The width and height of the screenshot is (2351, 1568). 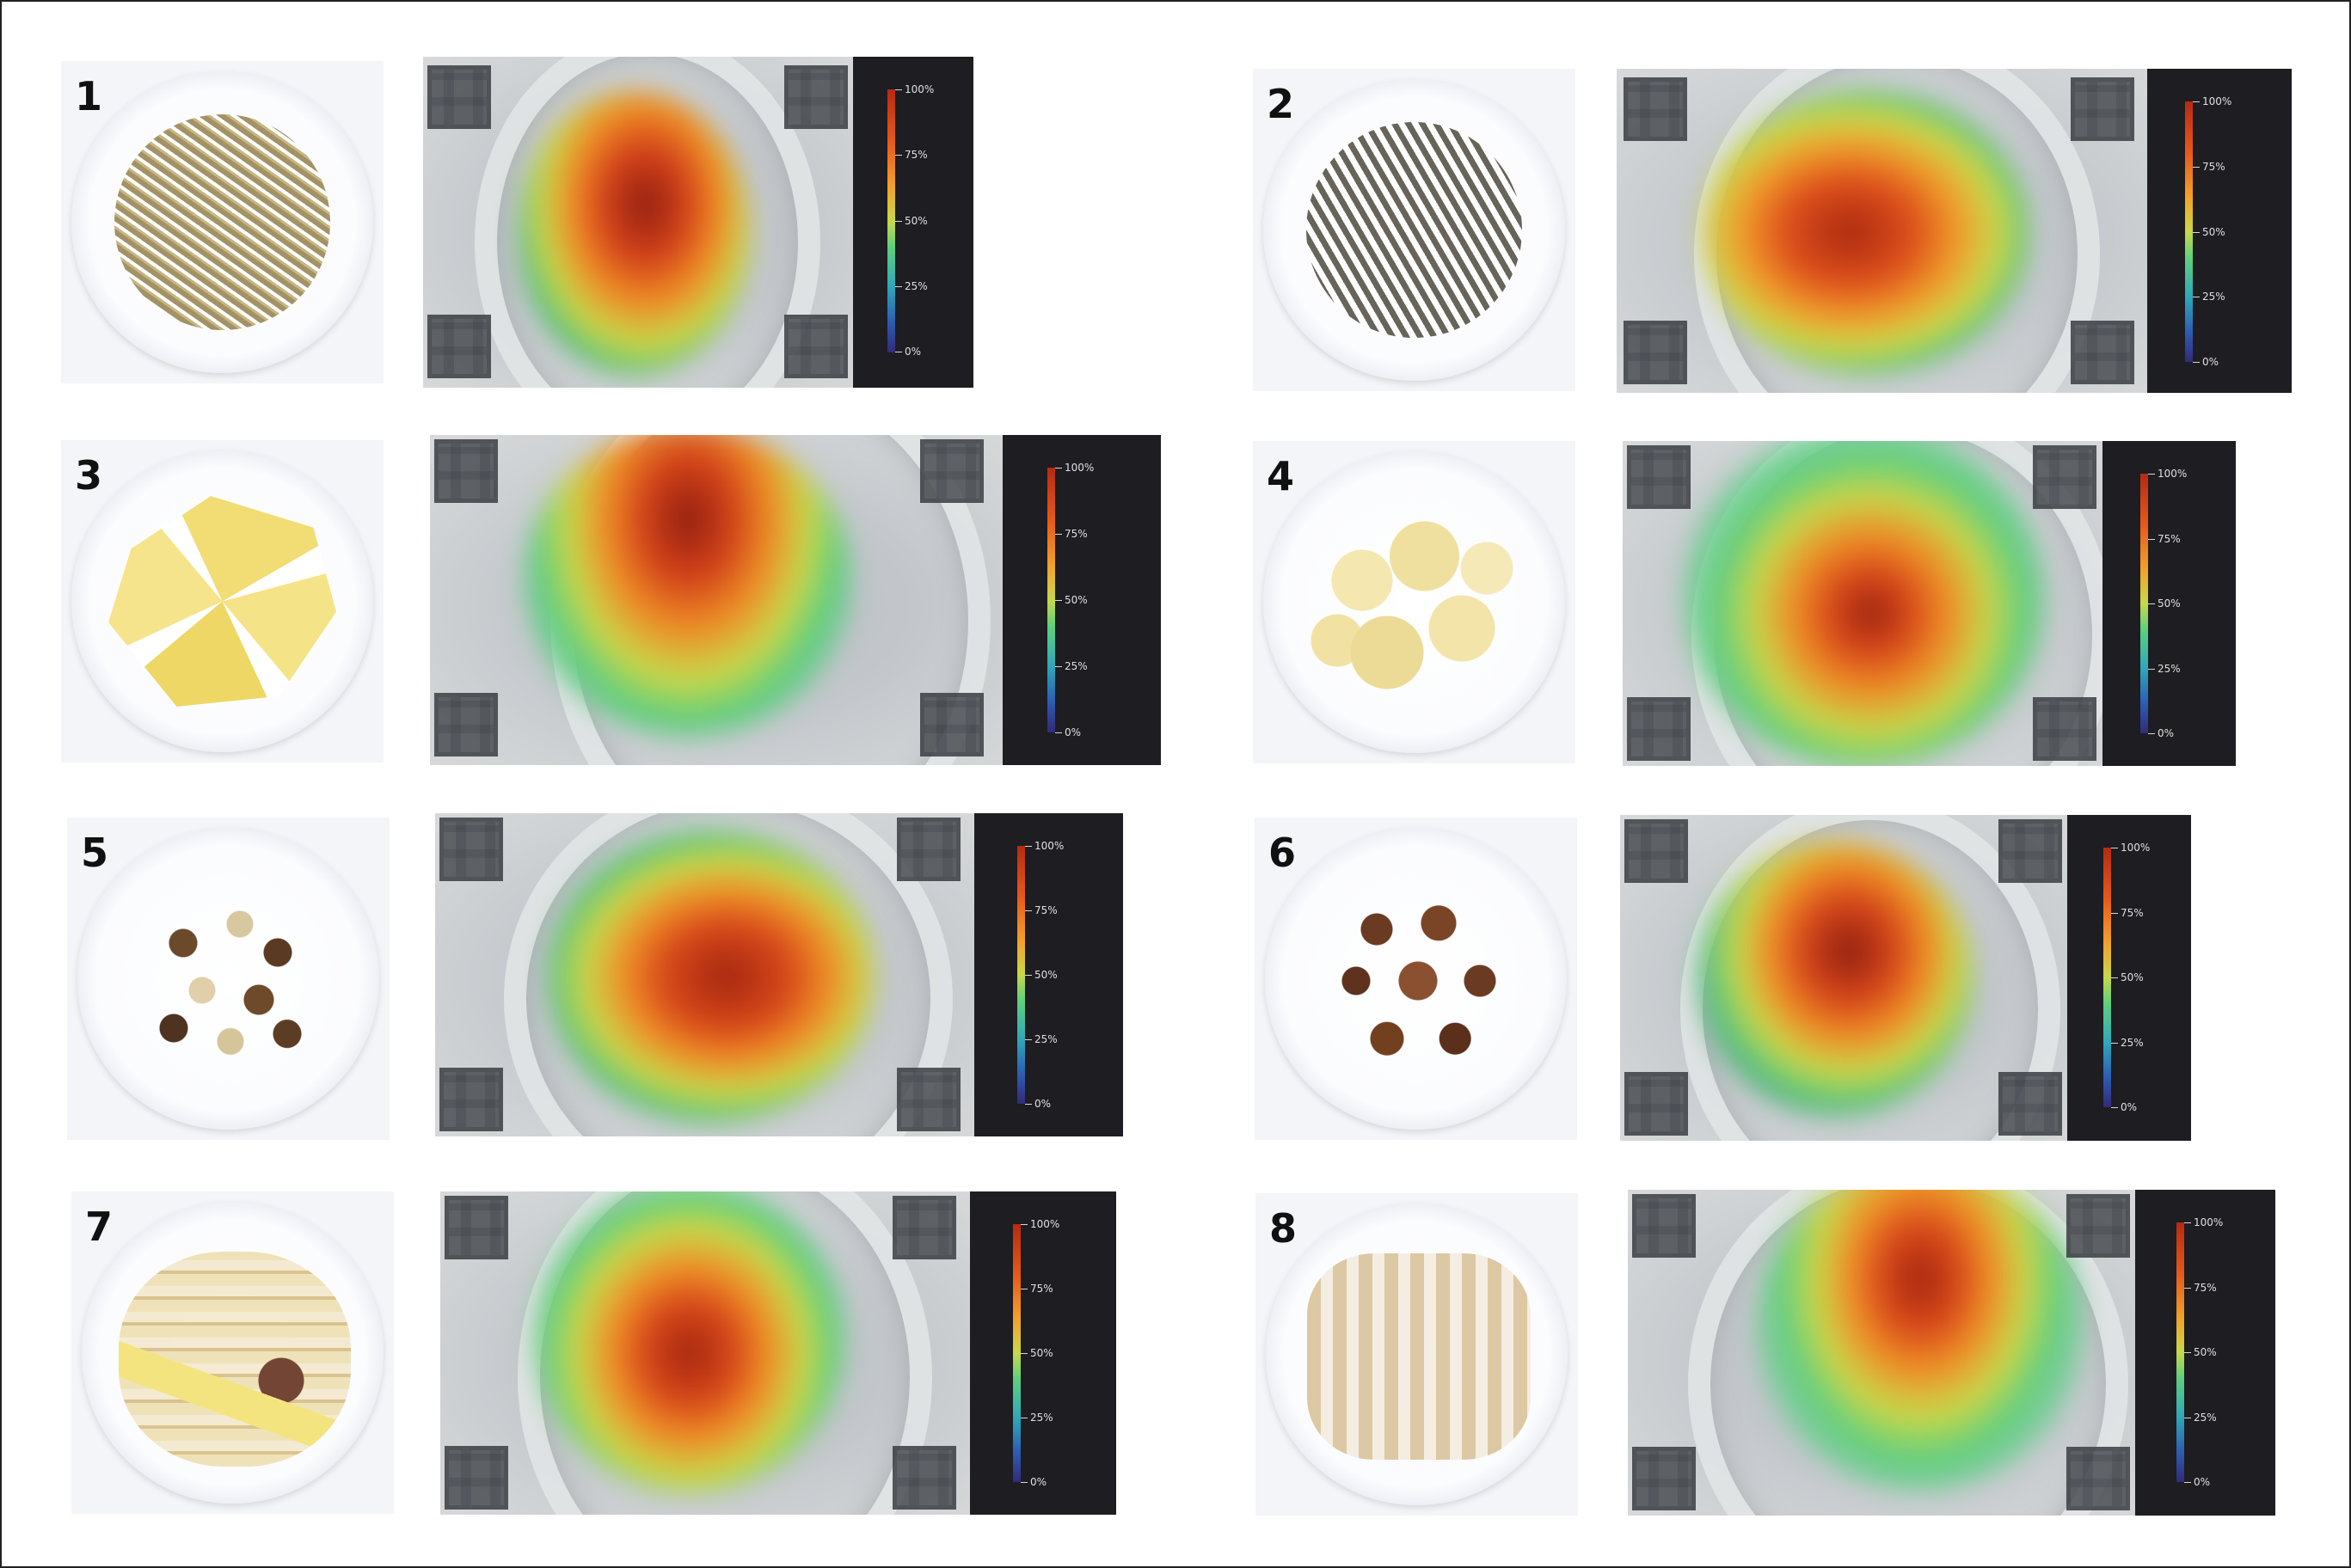 What do you see at coordinates (1414, 230) in the screenshot?
I see `food-crickets` at bounding box center [1414, 230].